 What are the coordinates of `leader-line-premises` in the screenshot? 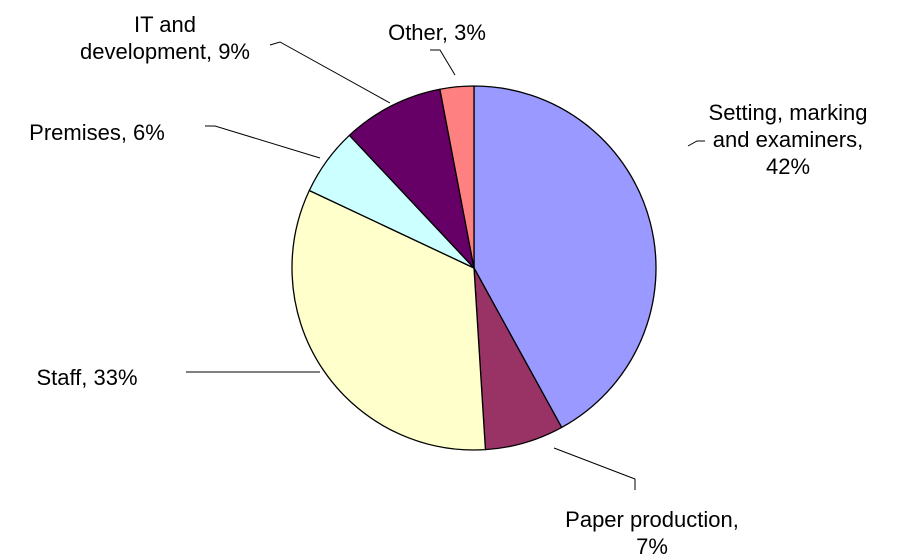 It's located at (263, 142).